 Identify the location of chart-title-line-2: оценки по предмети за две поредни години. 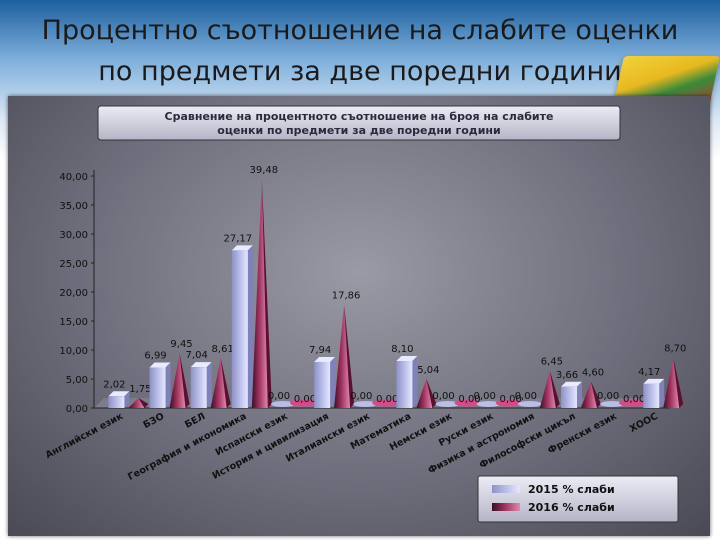
(358, 130).